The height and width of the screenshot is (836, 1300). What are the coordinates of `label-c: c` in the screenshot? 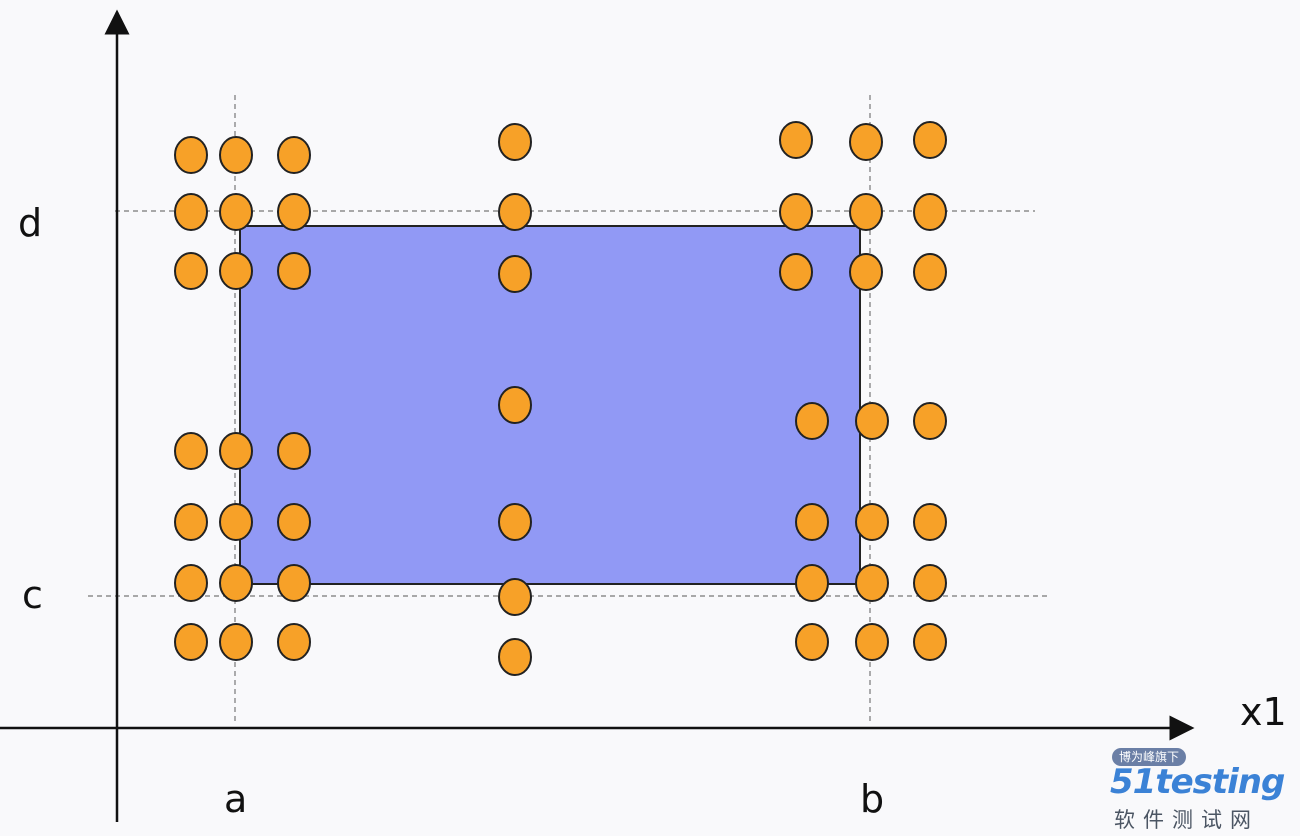 It's located at (32, 595).